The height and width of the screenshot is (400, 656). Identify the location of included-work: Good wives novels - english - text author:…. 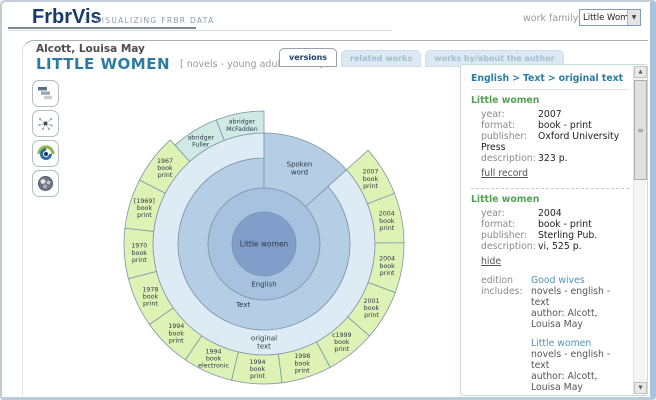
(580, 302).